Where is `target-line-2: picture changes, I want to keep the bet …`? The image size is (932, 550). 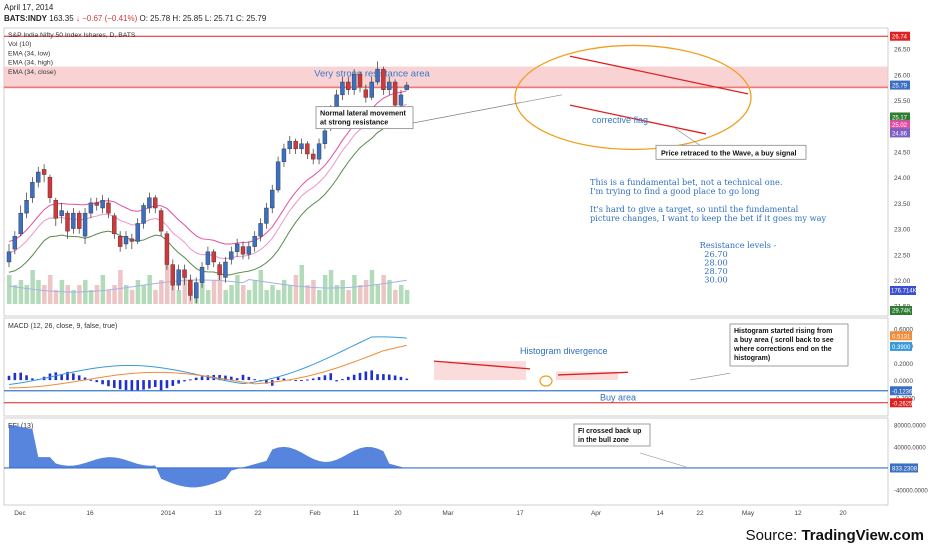
target-line-2: picture changes, I want to keep the bet … is located at coordinates (708, 218).